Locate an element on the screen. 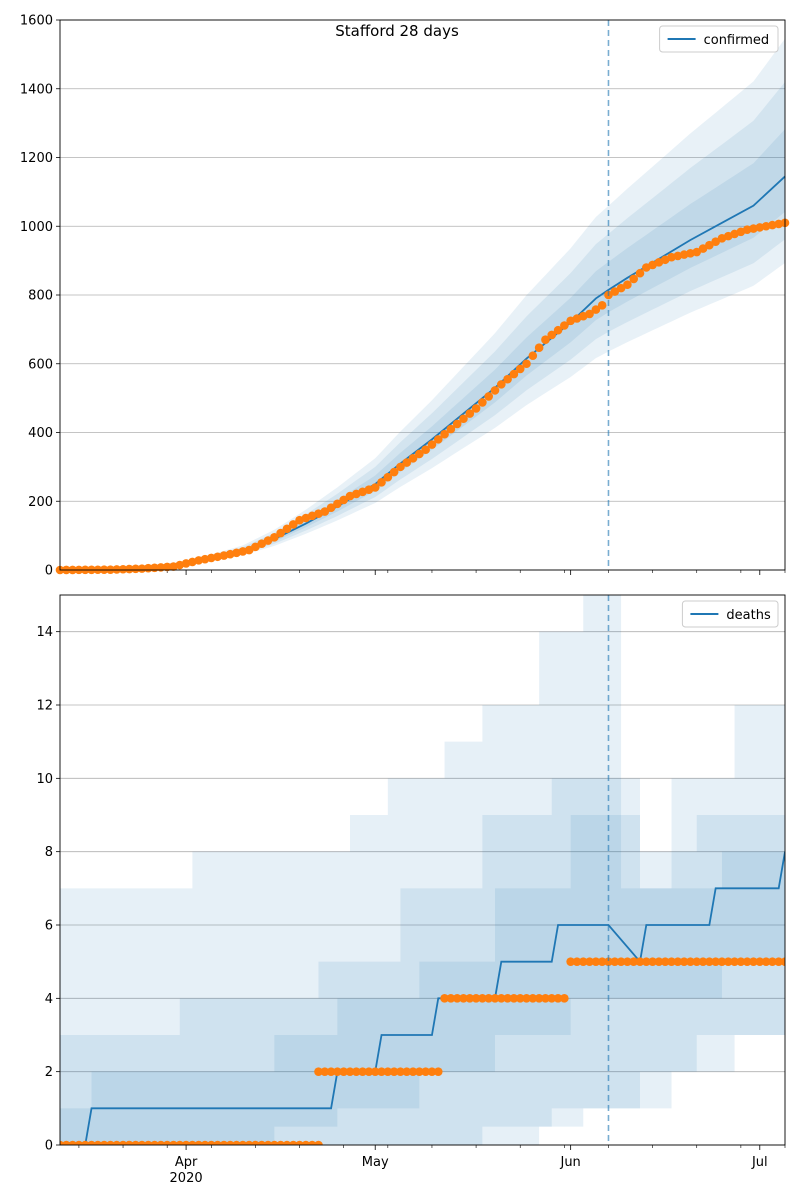 The height and width of the screenshot is (1200, 800). y-tick-label: 400 is located at coordinates (40, 433).